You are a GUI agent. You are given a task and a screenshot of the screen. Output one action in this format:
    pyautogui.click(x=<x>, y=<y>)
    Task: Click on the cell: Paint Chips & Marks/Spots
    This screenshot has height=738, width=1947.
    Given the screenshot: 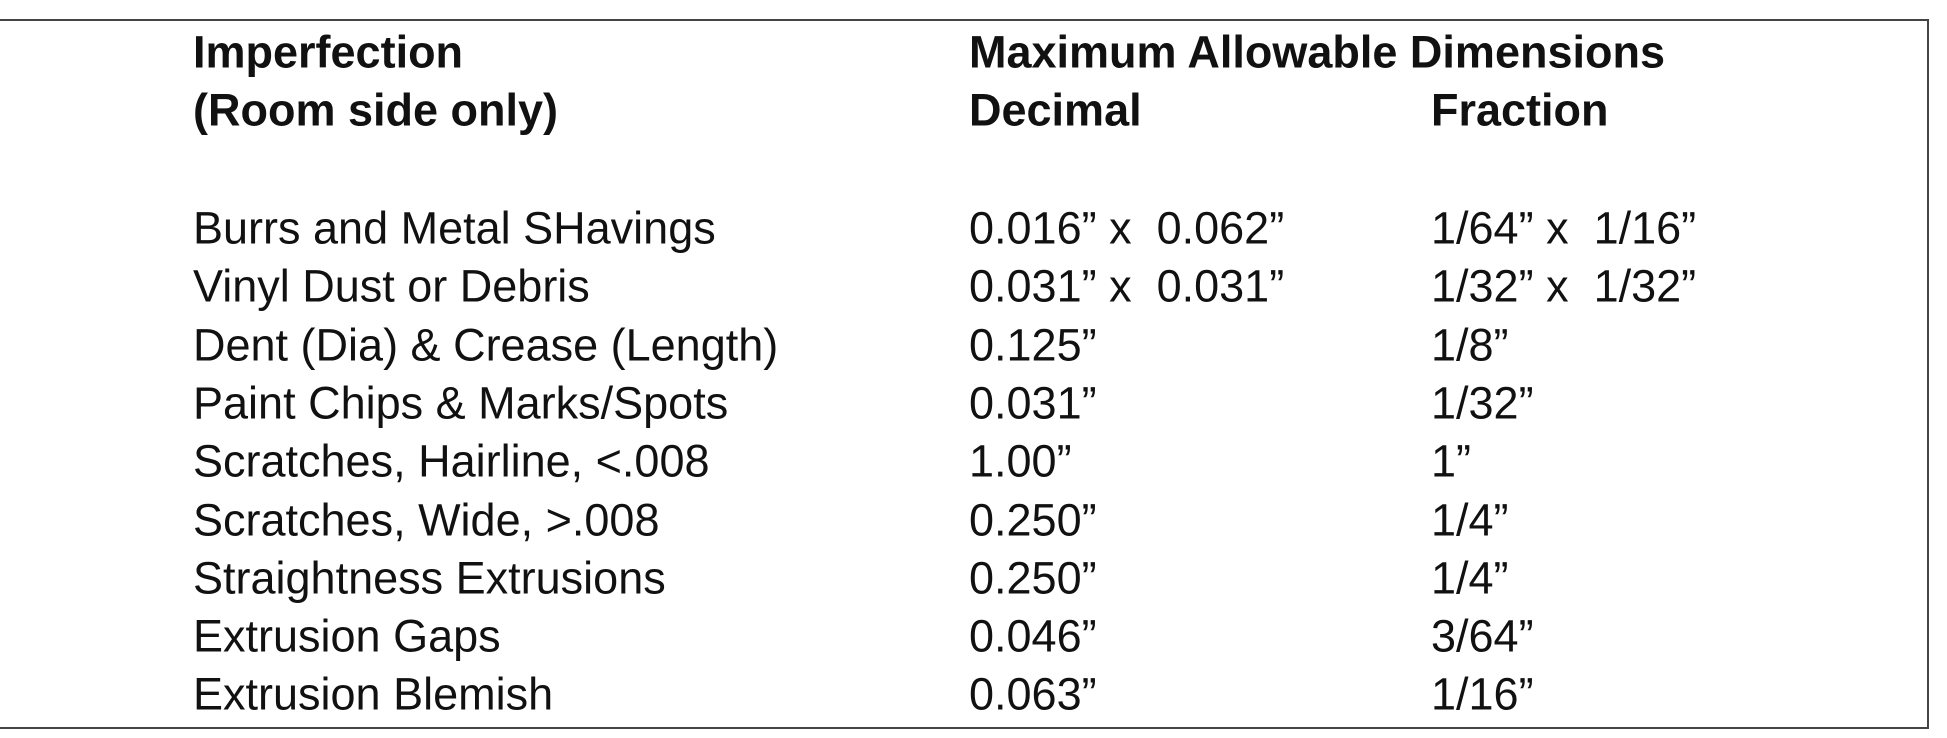 What is the action you would take?
    pyautogui.click(x=461, y=403)
    